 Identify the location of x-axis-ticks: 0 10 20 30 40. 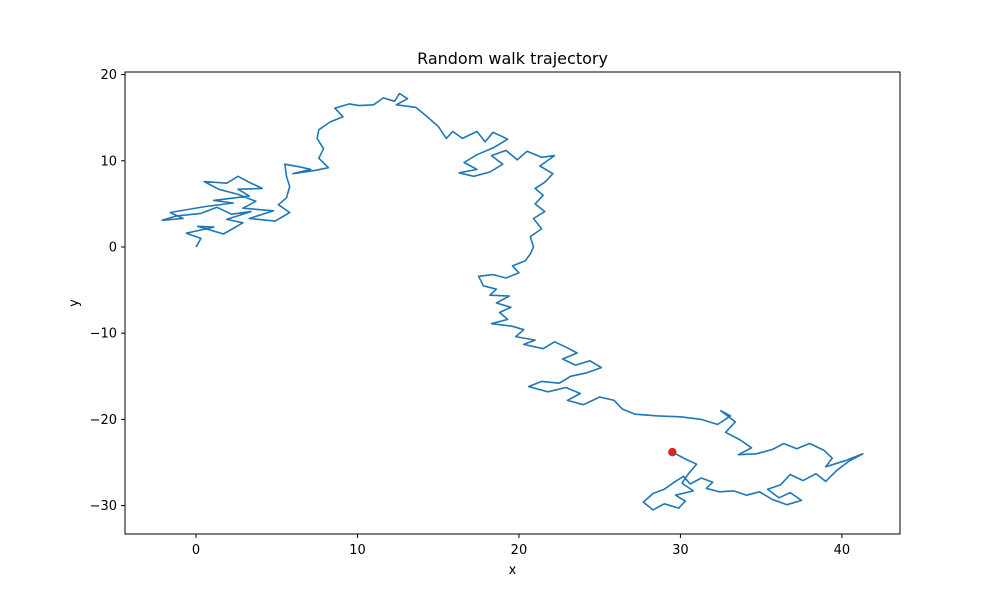
(521, 546).